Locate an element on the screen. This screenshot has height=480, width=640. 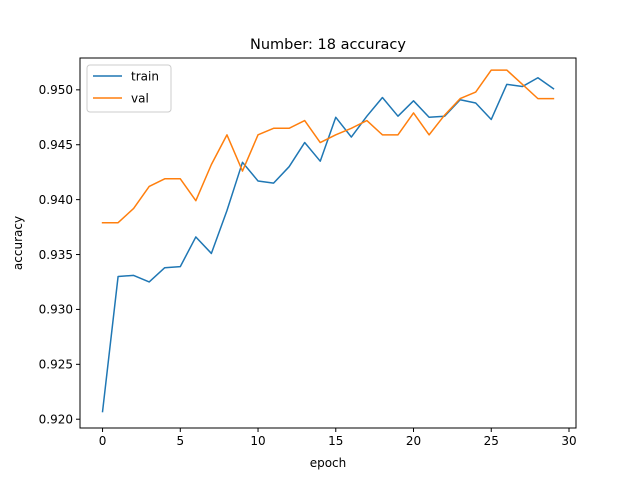
x-axis-label: epoch is located at coordinates (328, 463).